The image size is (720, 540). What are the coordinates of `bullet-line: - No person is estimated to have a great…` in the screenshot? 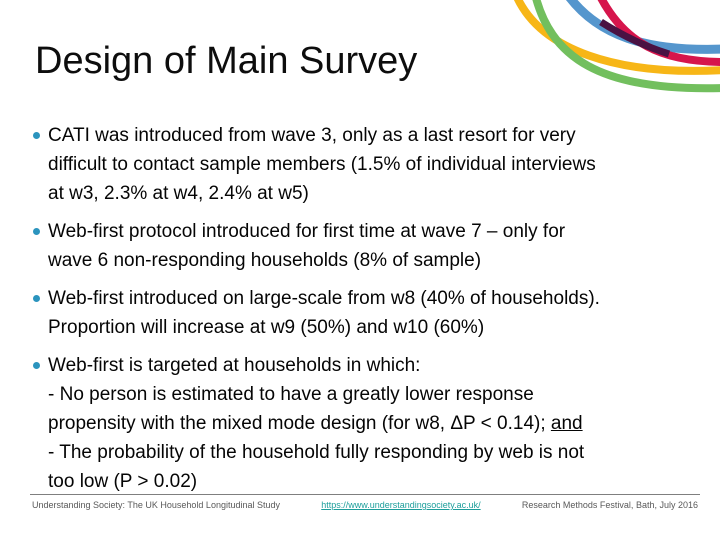 It's located at (291, 394).